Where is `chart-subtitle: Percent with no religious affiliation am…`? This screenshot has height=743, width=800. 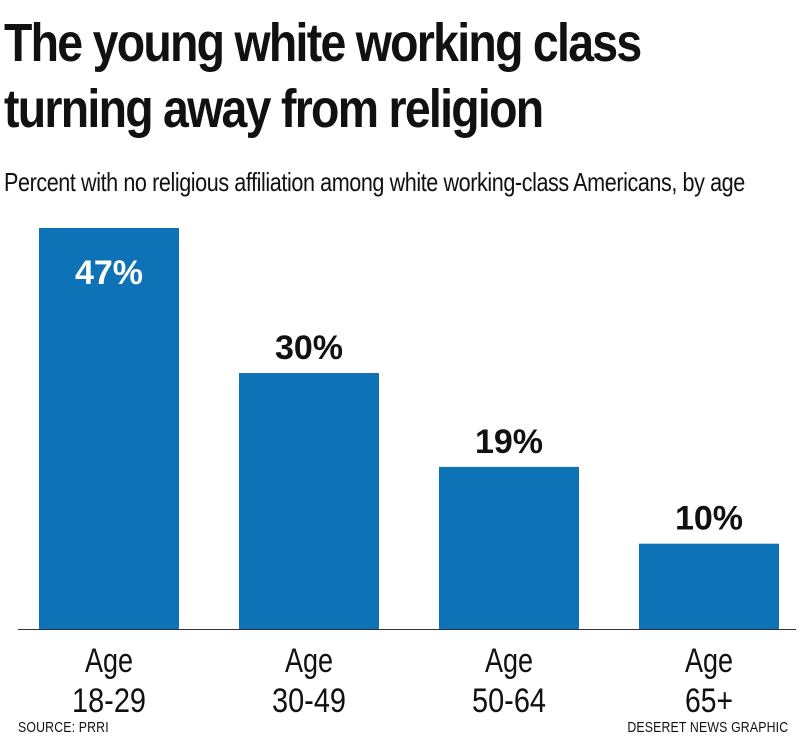 chart-subtitle: Percent with no religious affiliation am… is located at coordinates (374, 182).